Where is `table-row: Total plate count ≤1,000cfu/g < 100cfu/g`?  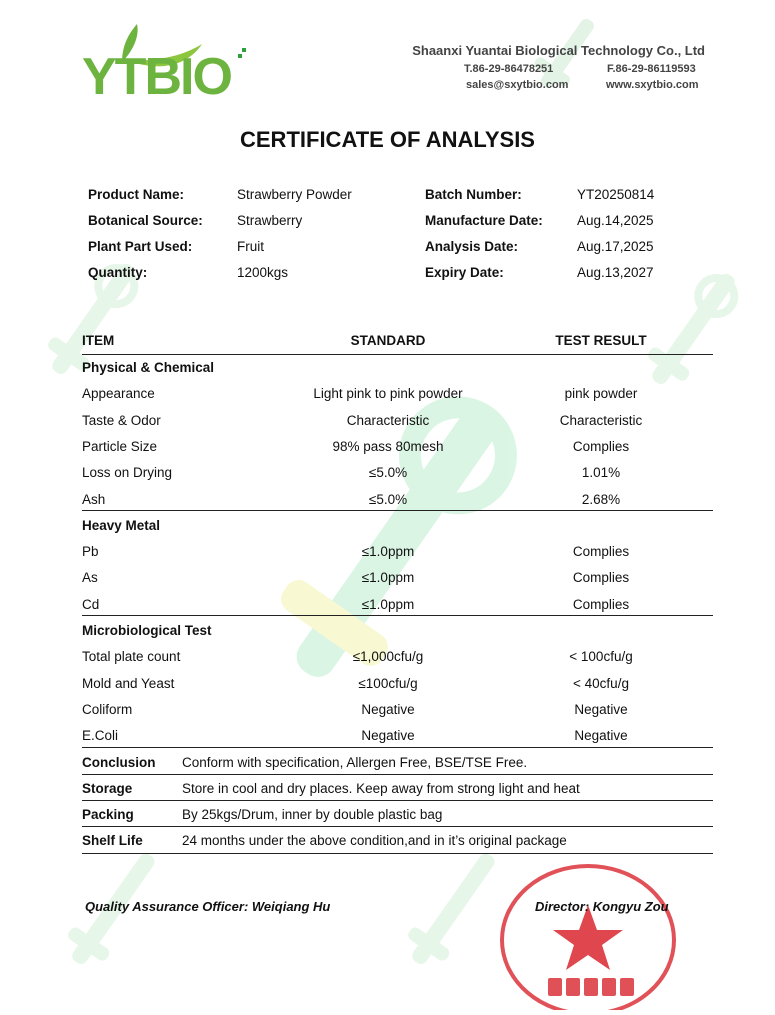 table-row: Total plate count ≤1,000cfu/g < 100cfu/g is located at coordinates (397, 657).